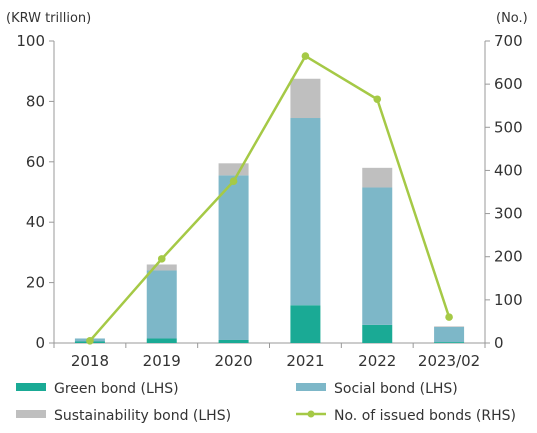  What do you see at coordinates (35, 101) in the screenshot?
I see `left-tick-label: 80` at bounding box center [35, 101].